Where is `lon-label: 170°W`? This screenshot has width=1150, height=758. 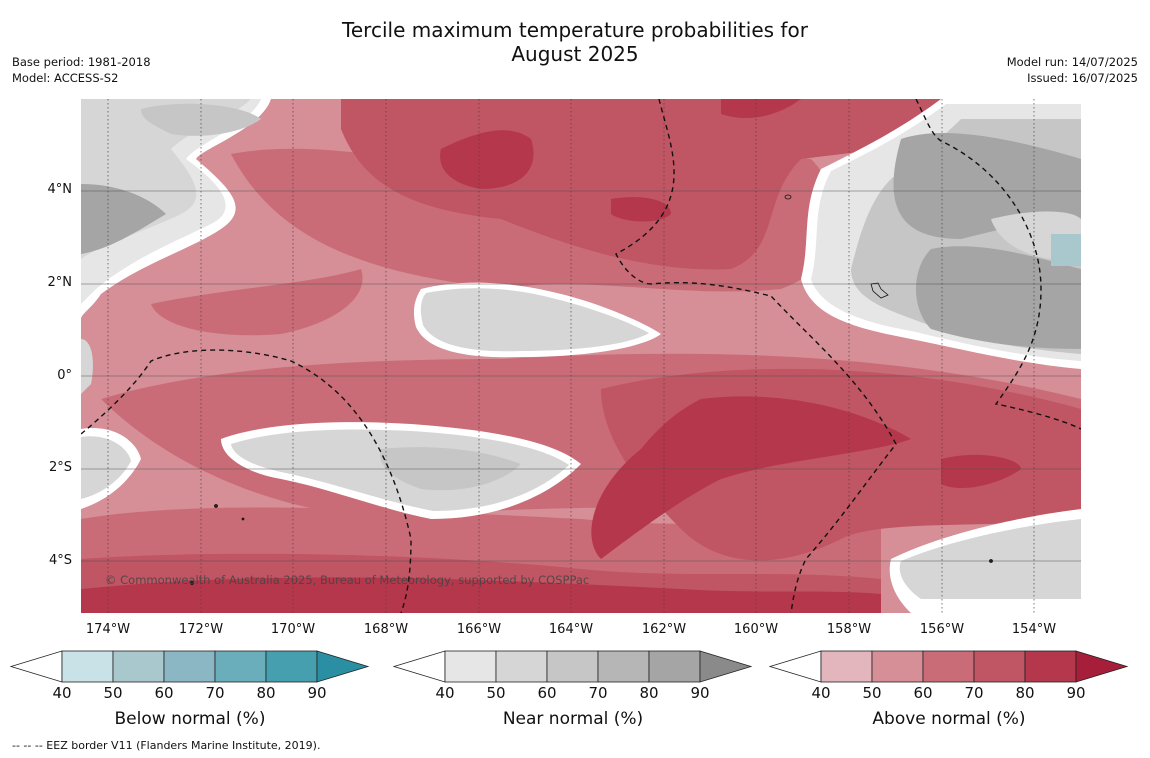
lon-label: 170°W is located at coordinates (293, 629).